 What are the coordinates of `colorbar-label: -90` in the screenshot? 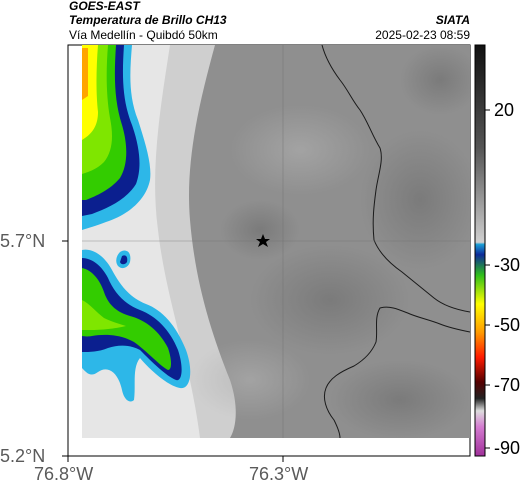 It's located at (507, 448).